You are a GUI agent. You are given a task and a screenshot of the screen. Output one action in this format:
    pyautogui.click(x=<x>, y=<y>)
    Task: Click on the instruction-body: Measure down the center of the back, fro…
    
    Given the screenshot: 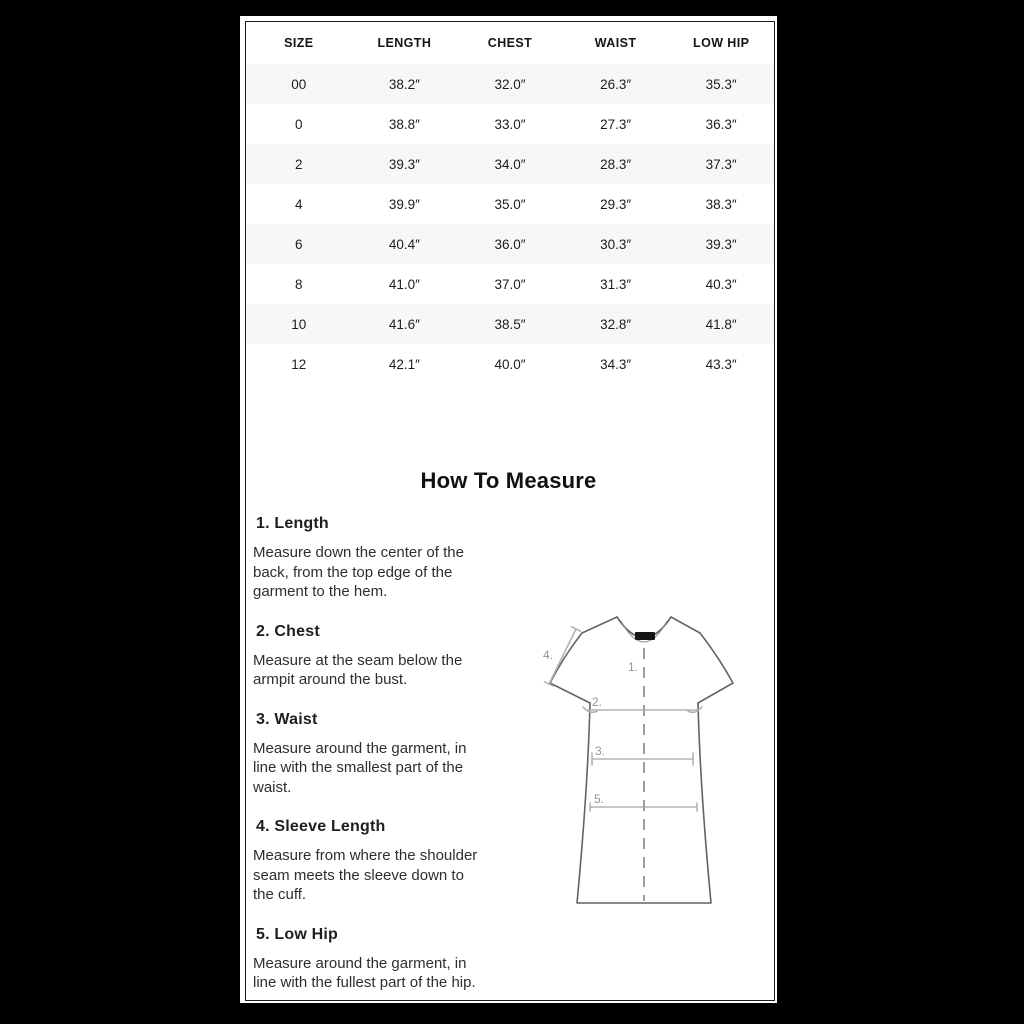 What is the action you would take?
    pyautogui.click(x=358, y=572)
    